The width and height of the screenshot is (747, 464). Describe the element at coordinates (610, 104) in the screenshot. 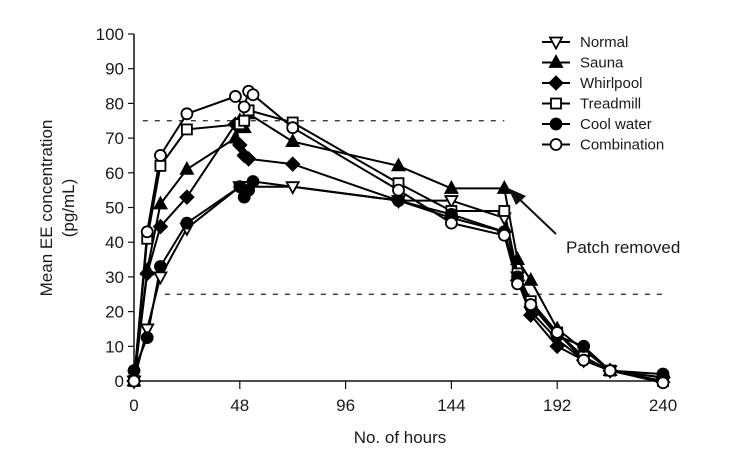

I see `legend-label: Treadmill` at that location.